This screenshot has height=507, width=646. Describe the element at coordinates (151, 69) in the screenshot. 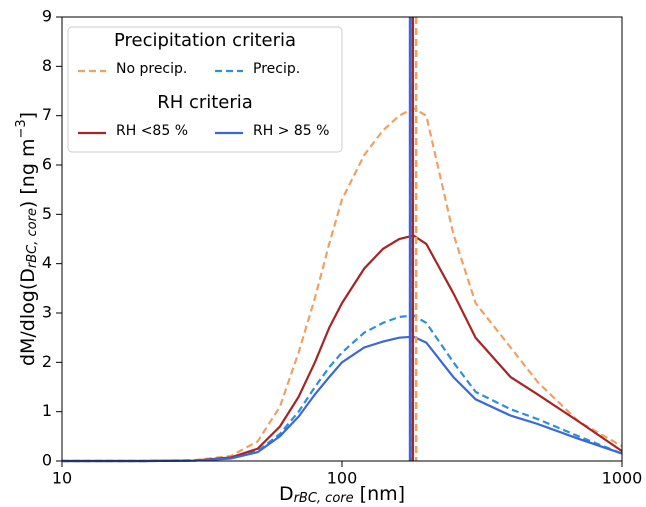

I see `legend-label: No precip.` at that location.